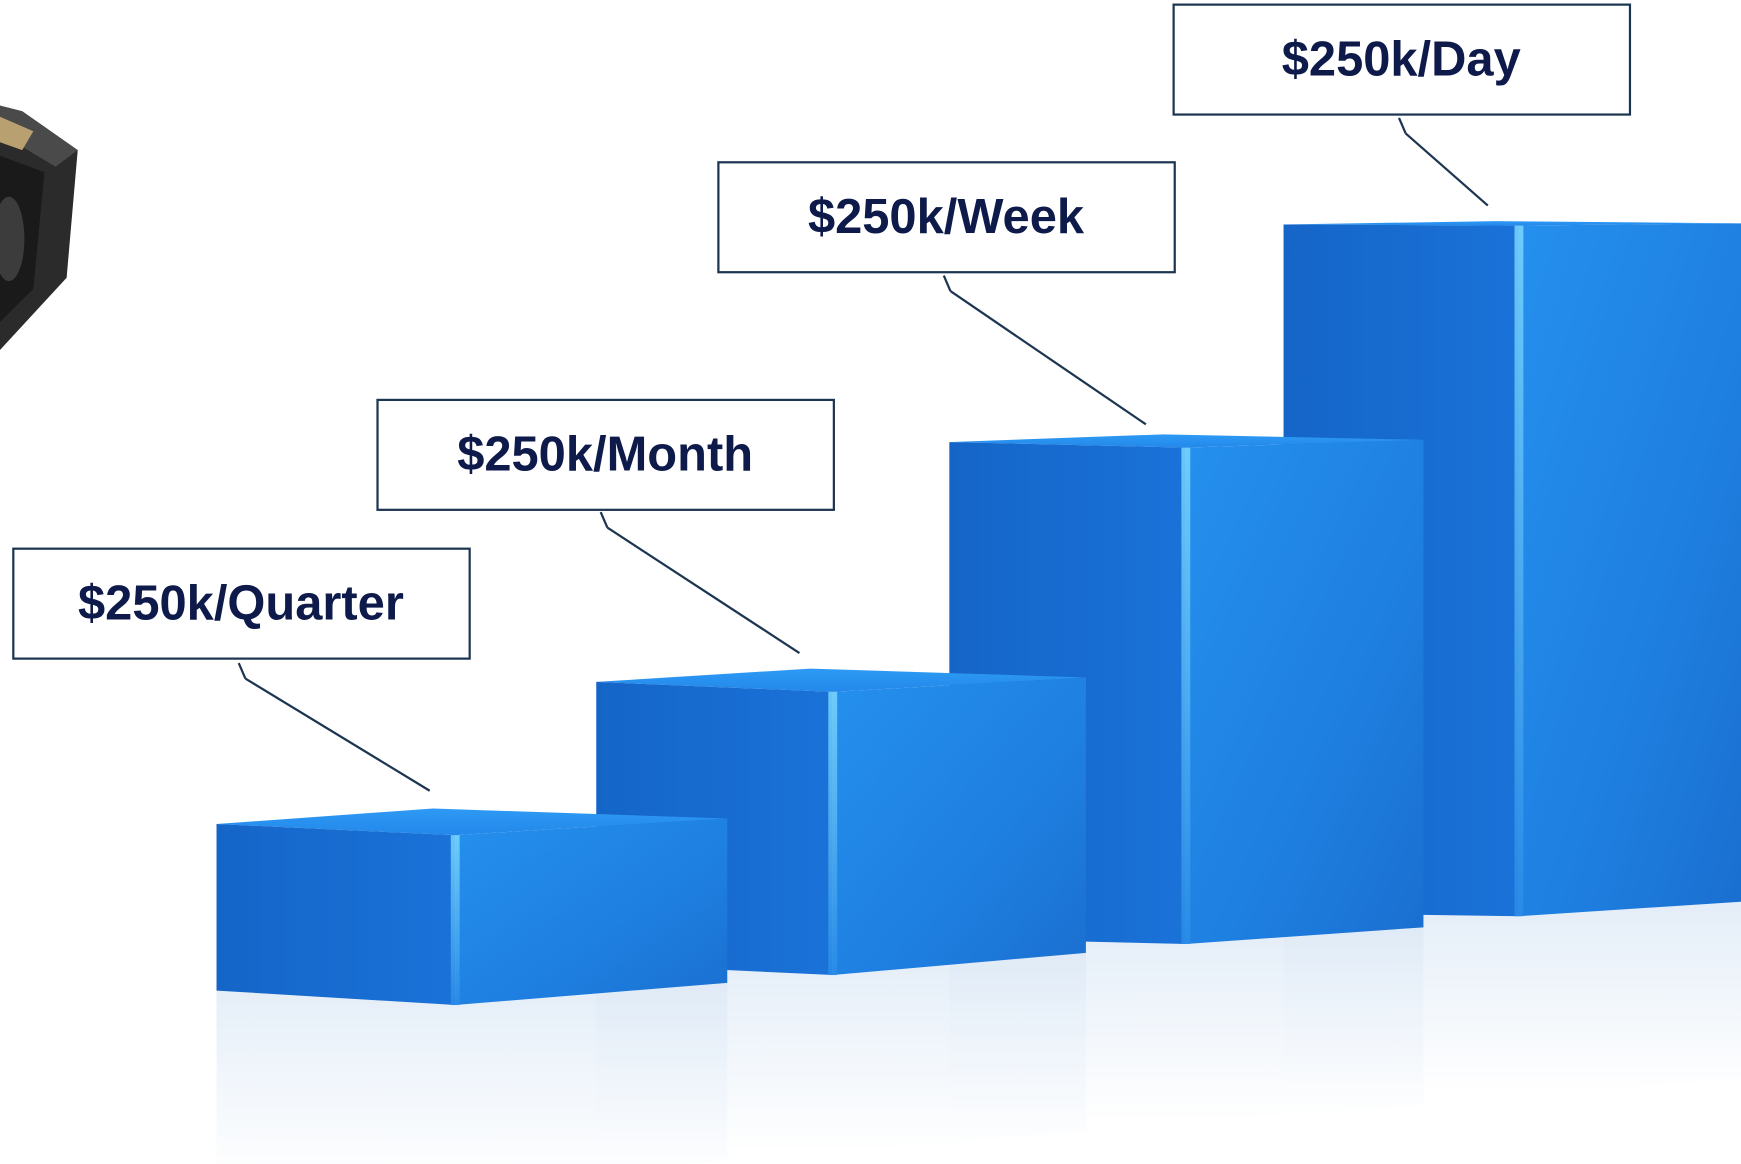 The height and width of the screenshot is (1164, 1741). What do you see at coordinates (336, 915) in the screenshot?
I see `block-face-left` at bounding box center [336, 915].